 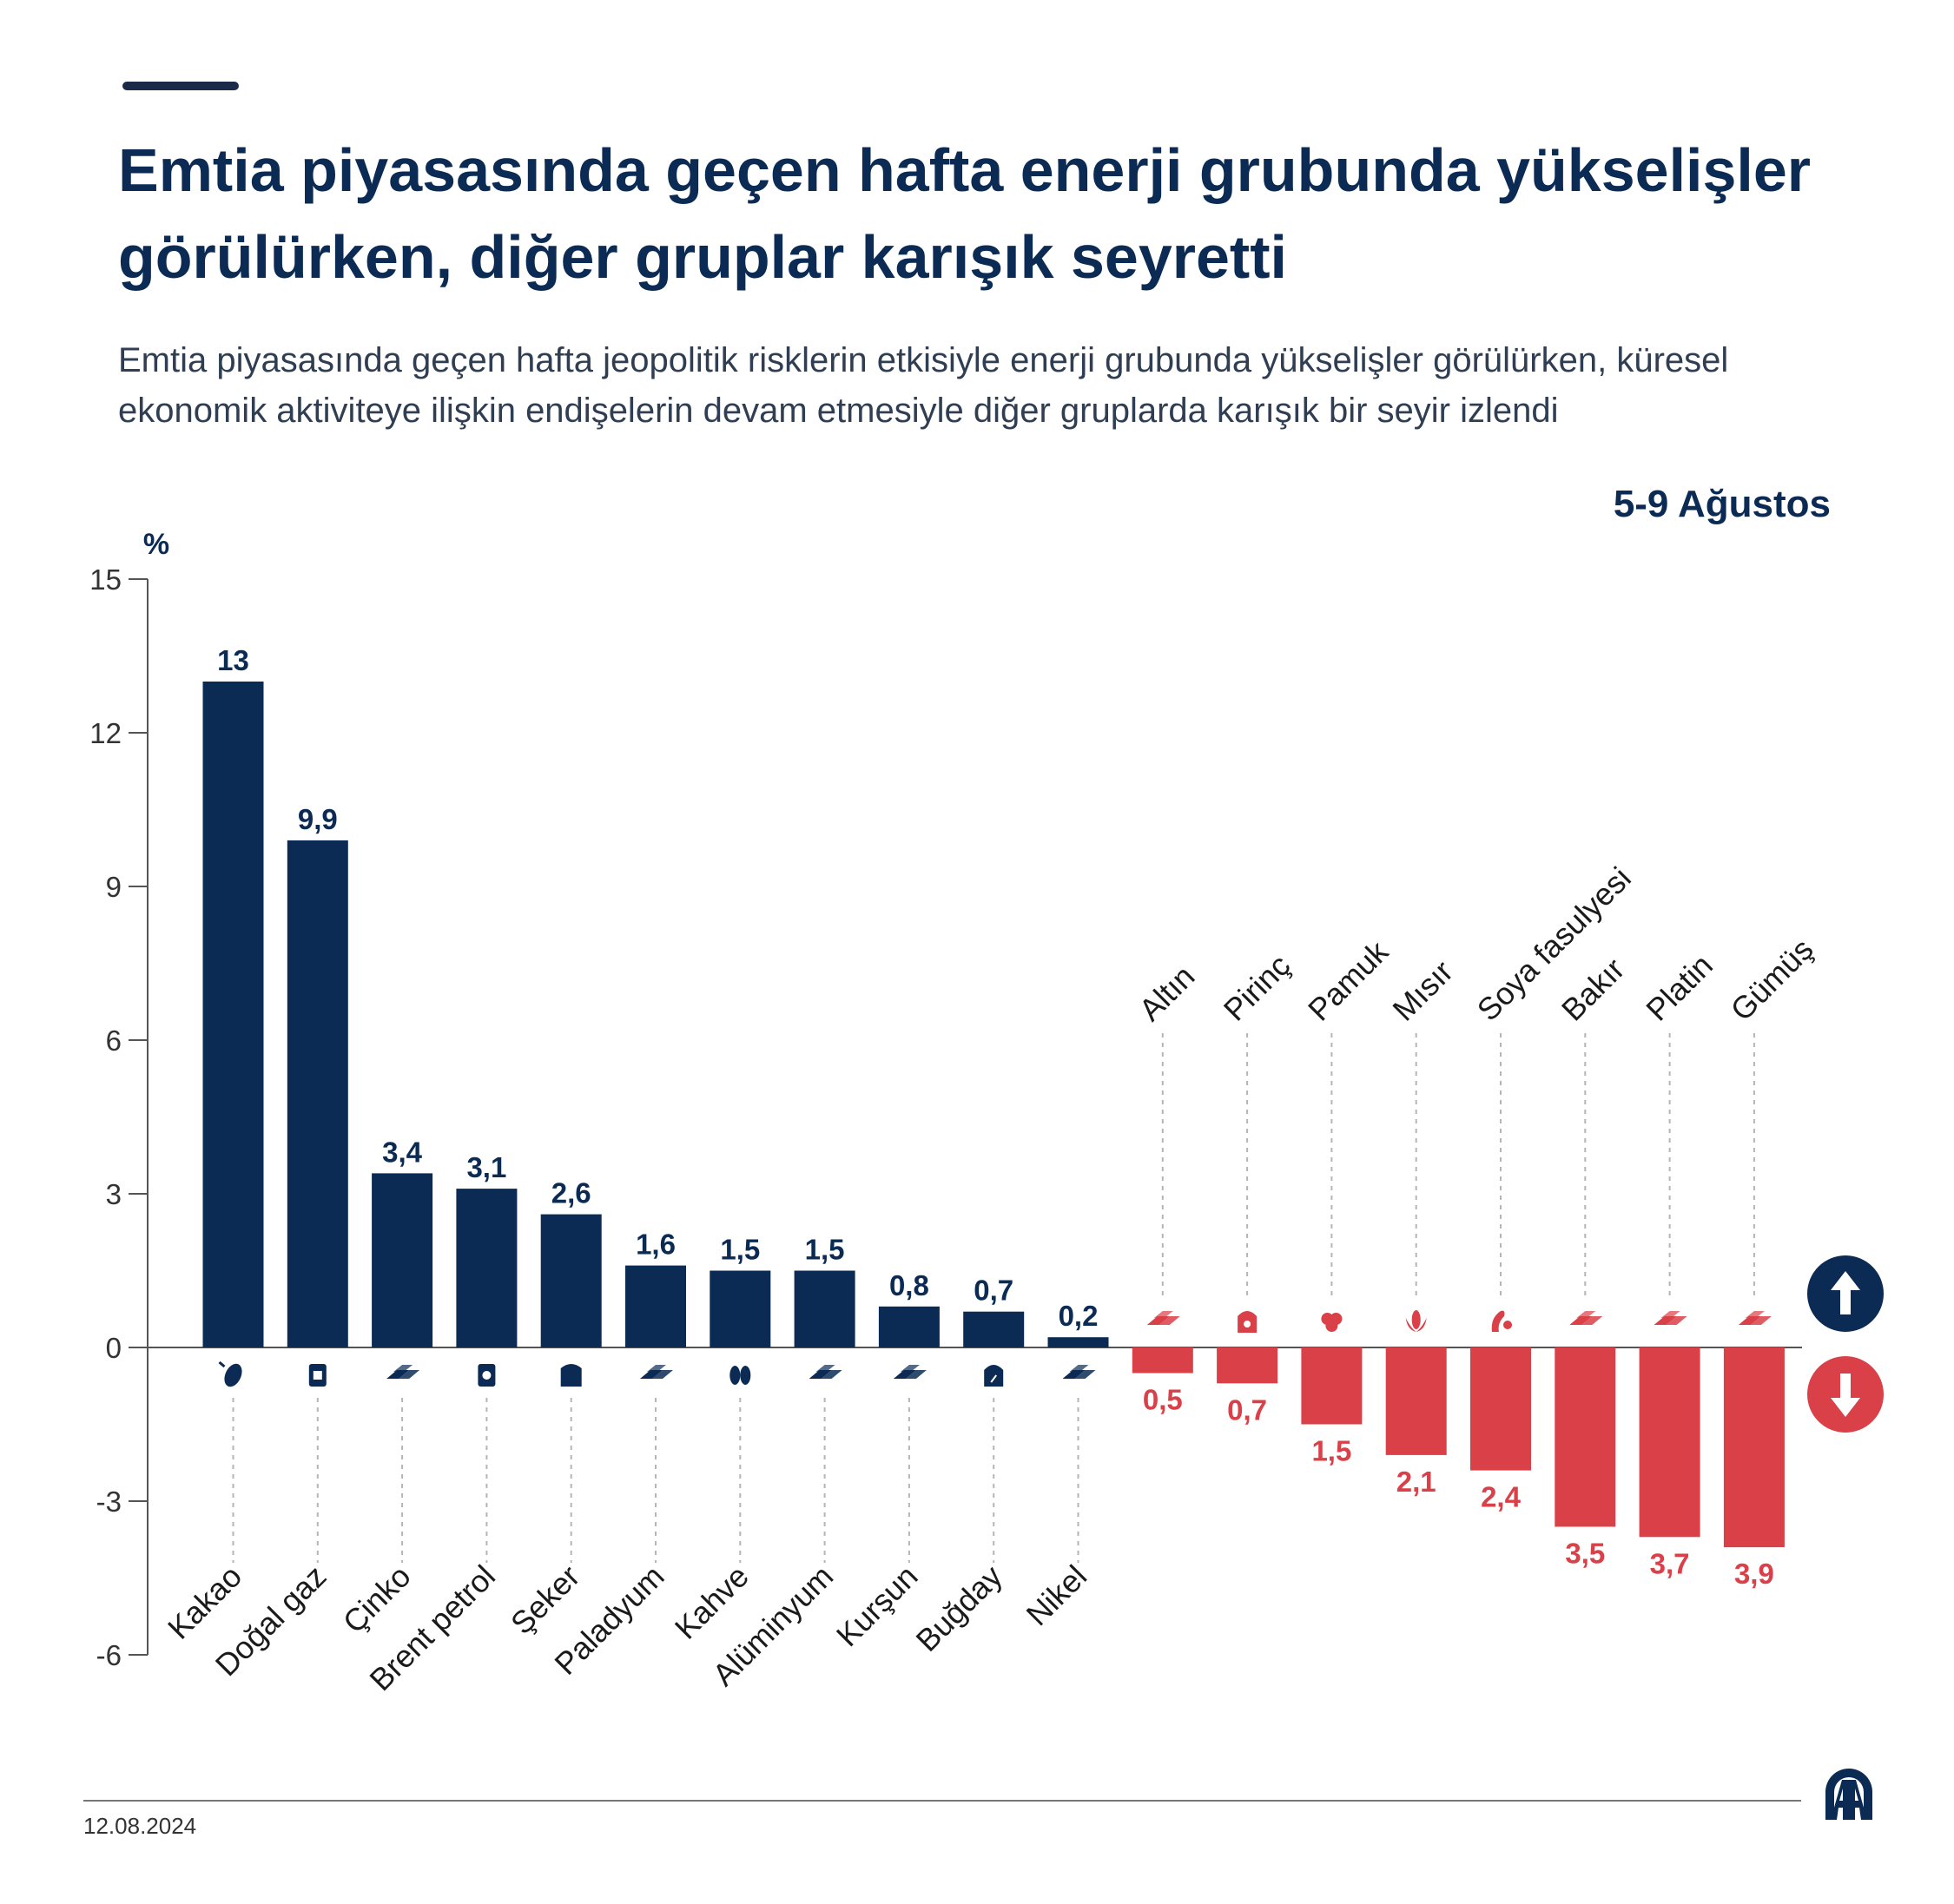 I want to click on value-label-platin: 3,7, so click(x=1670, y=1563).